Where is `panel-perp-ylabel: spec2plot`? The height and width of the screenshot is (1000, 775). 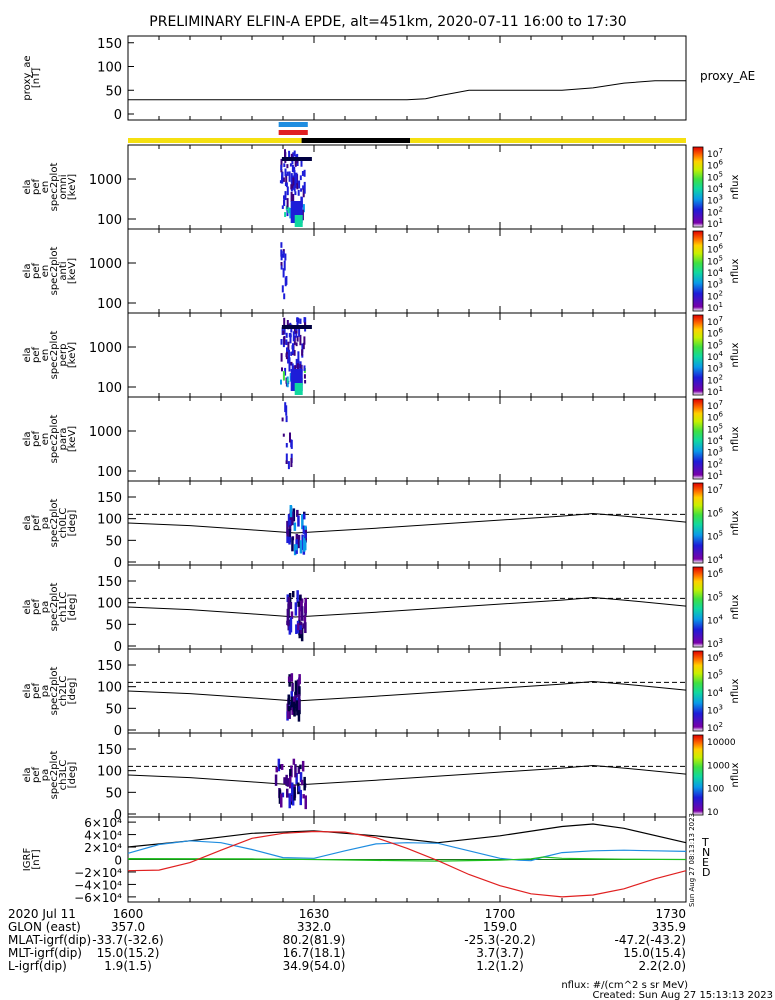
panel-perp-ylabel: spec2plot is located at coordinates (54, 355).